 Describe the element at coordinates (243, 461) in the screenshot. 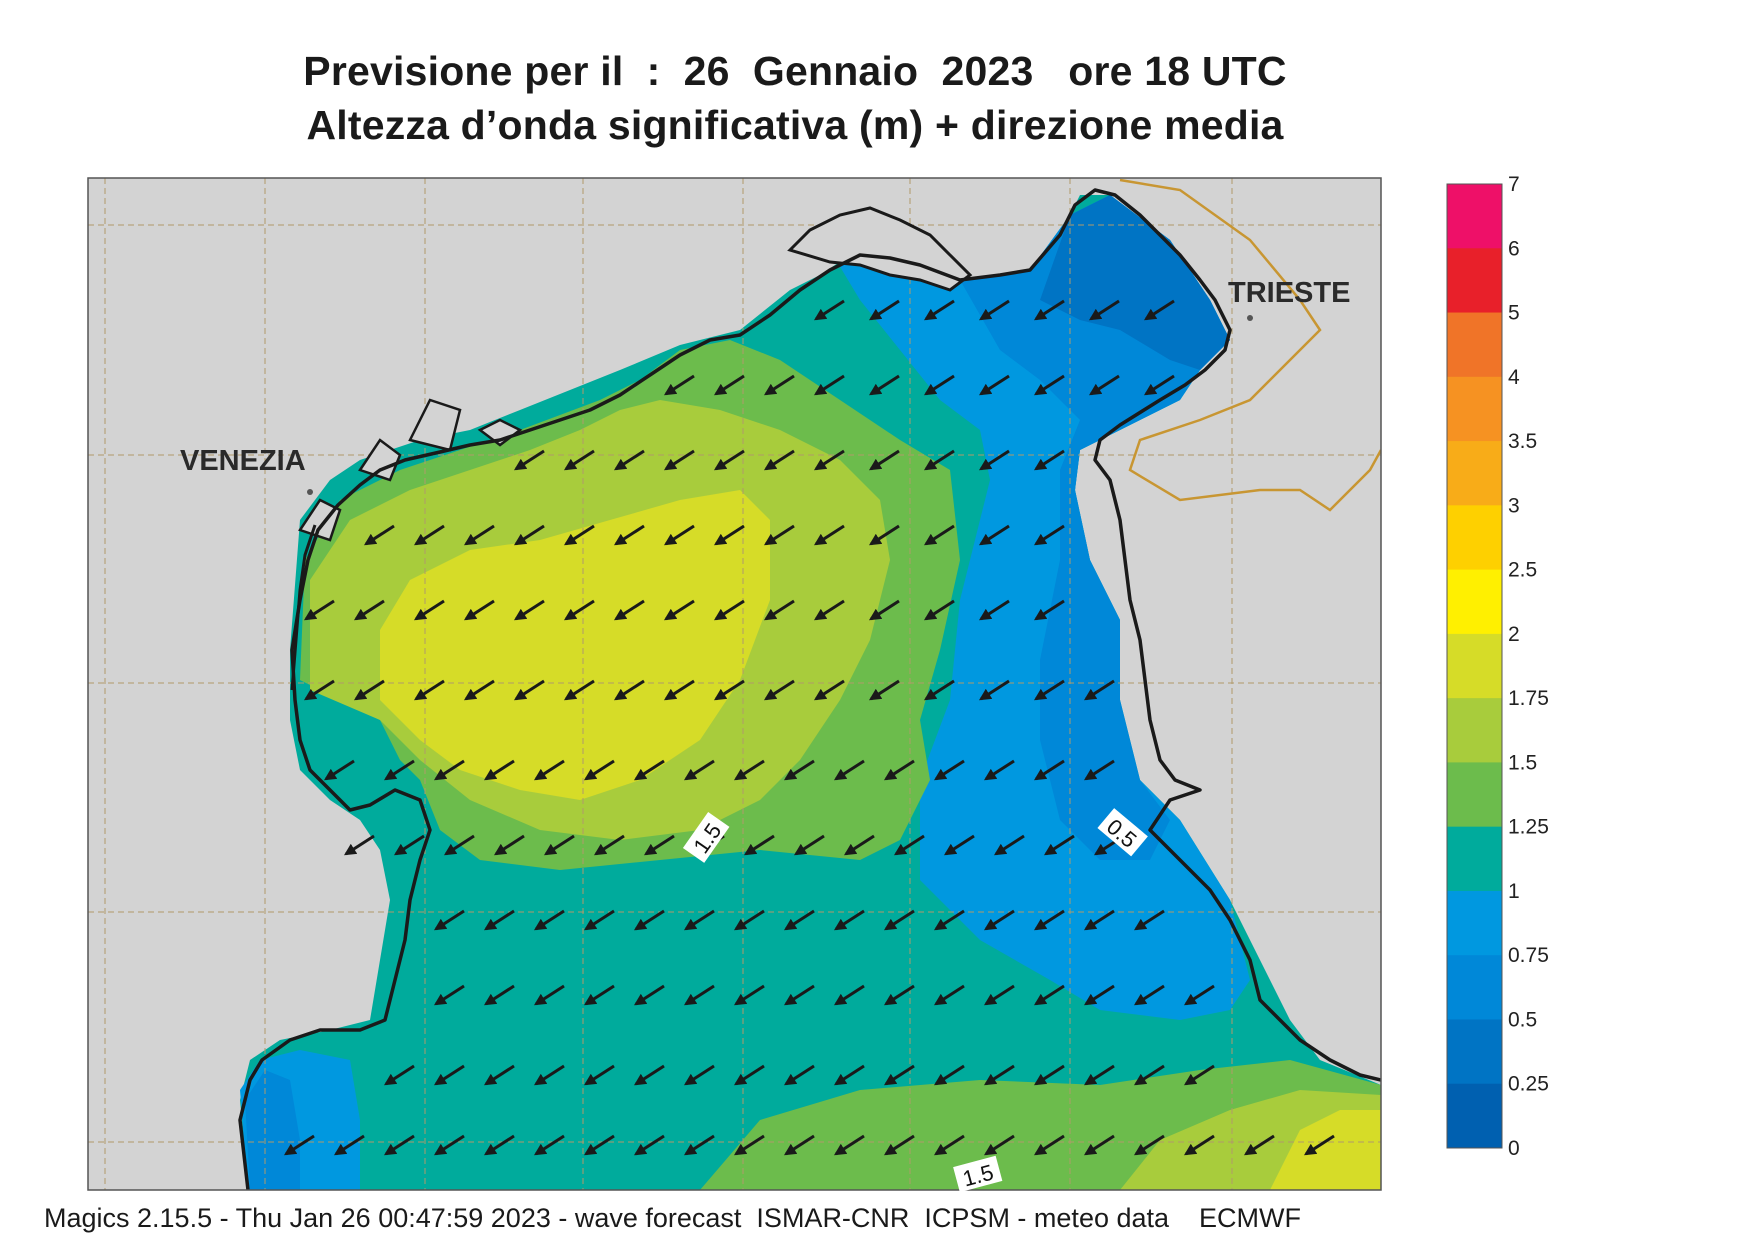

I see `city-label-venezia: VENEZIA` at that location.